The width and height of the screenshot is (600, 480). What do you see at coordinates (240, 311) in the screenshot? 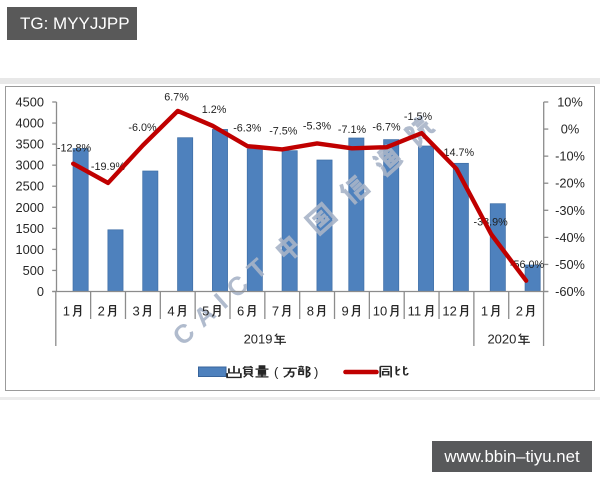
I see `svg-text: 6` at bounding box center [240, 311].